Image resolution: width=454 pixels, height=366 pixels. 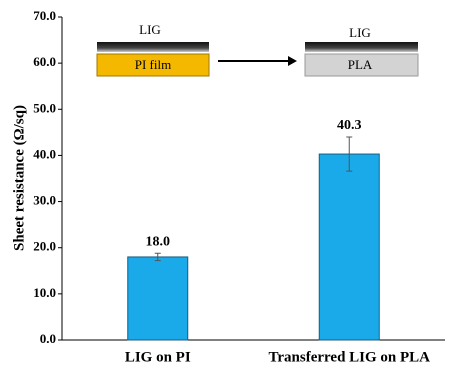 I want to click on y-tick-label: 0.0, so click(x=48, y=338).